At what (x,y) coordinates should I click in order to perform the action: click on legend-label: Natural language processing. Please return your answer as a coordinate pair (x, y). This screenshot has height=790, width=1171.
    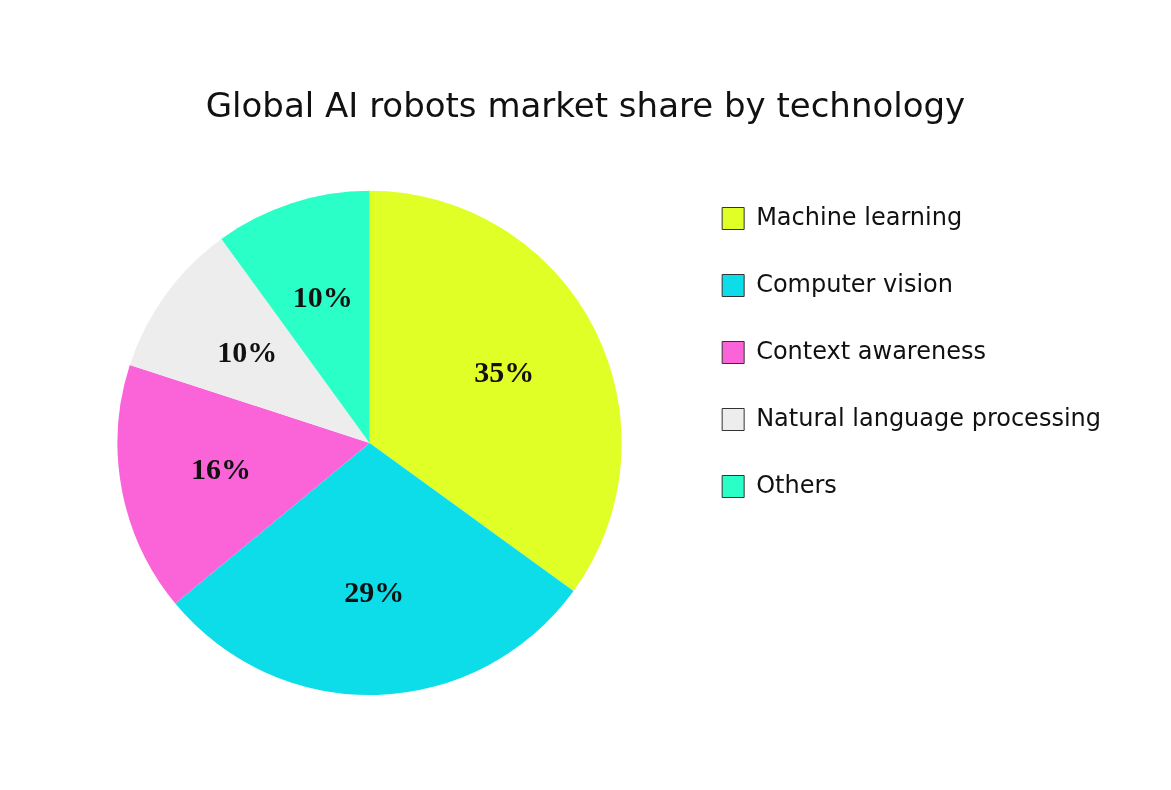
    Looking at the image, I should click on (928, 417).